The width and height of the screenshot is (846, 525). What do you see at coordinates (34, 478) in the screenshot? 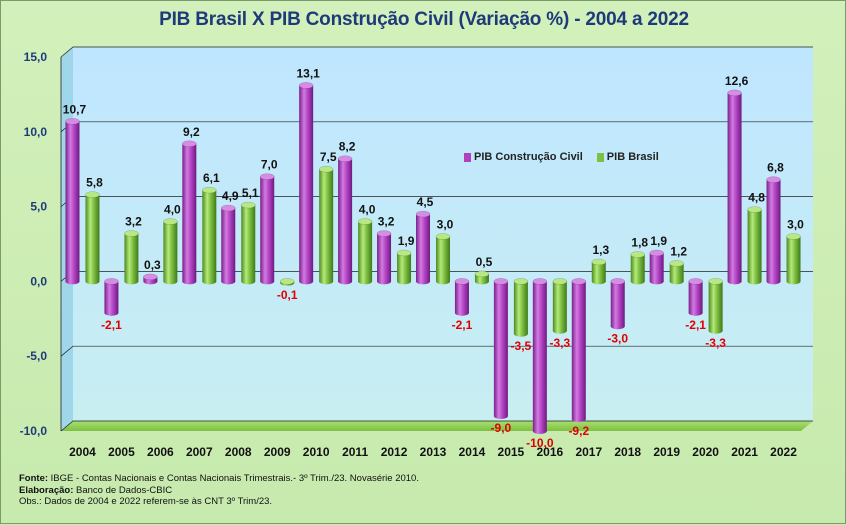
I see `footer-fonte-label: Fonte:` at bounding box center [34, 478].